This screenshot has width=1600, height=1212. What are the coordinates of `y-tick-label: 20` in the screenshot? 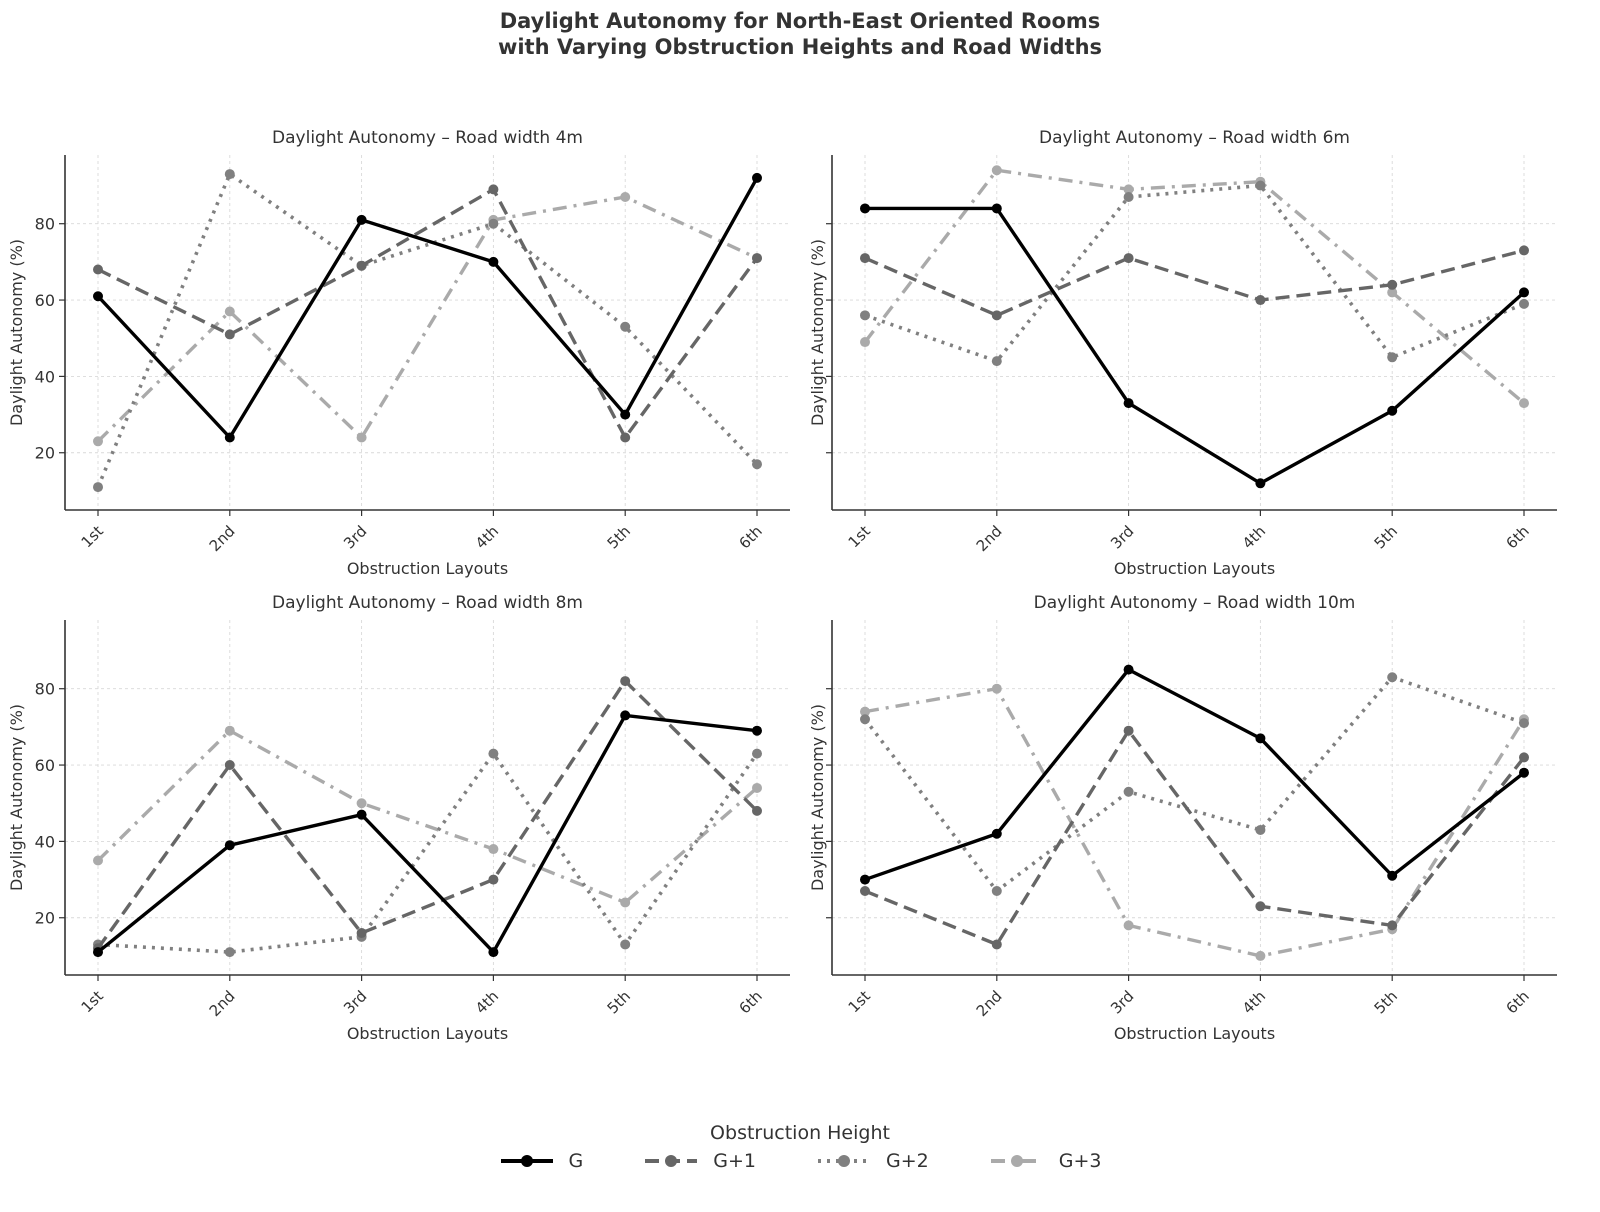 It's located at (45, 453).